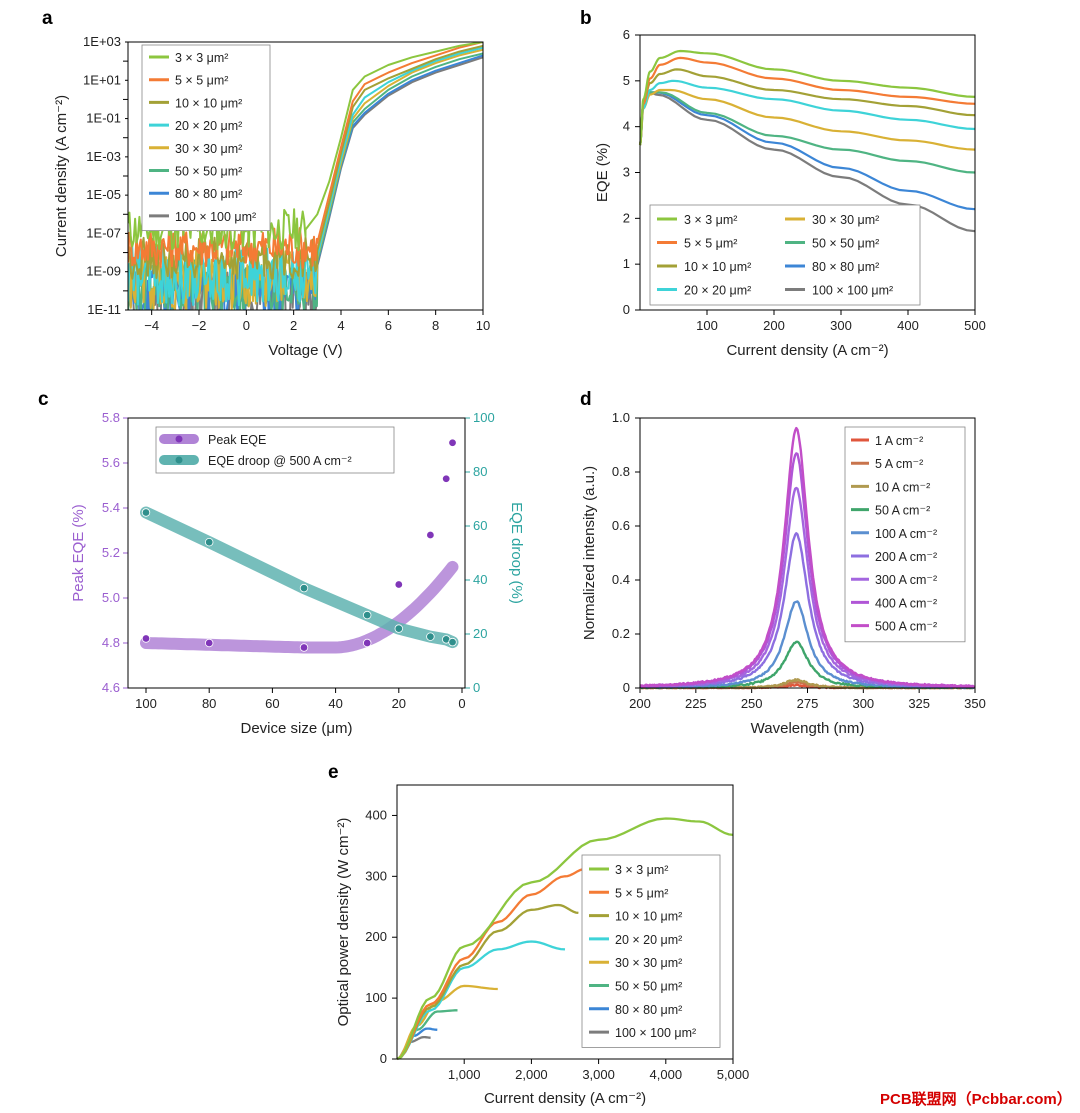  Describe the element at coordinates (104, 309) in the screenshot. I see `a-ytick-label: 1E-11` at that location.